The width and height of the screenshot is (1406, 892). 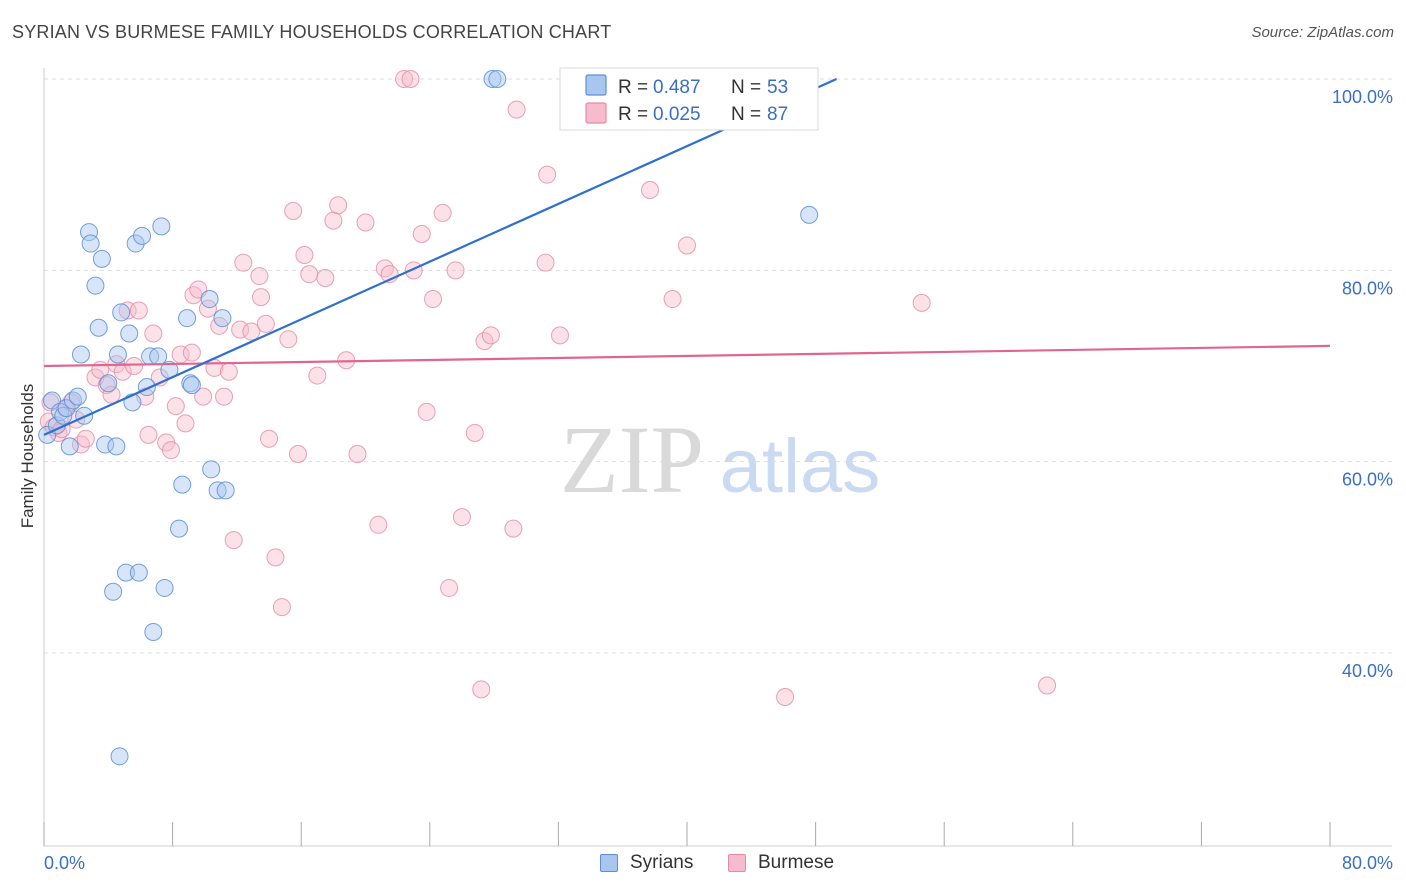 What do you see at coordinates (1367, 480) in the screenshot?
I see `y-tick-label: 60.0%` at bounding box center [1367, 480].